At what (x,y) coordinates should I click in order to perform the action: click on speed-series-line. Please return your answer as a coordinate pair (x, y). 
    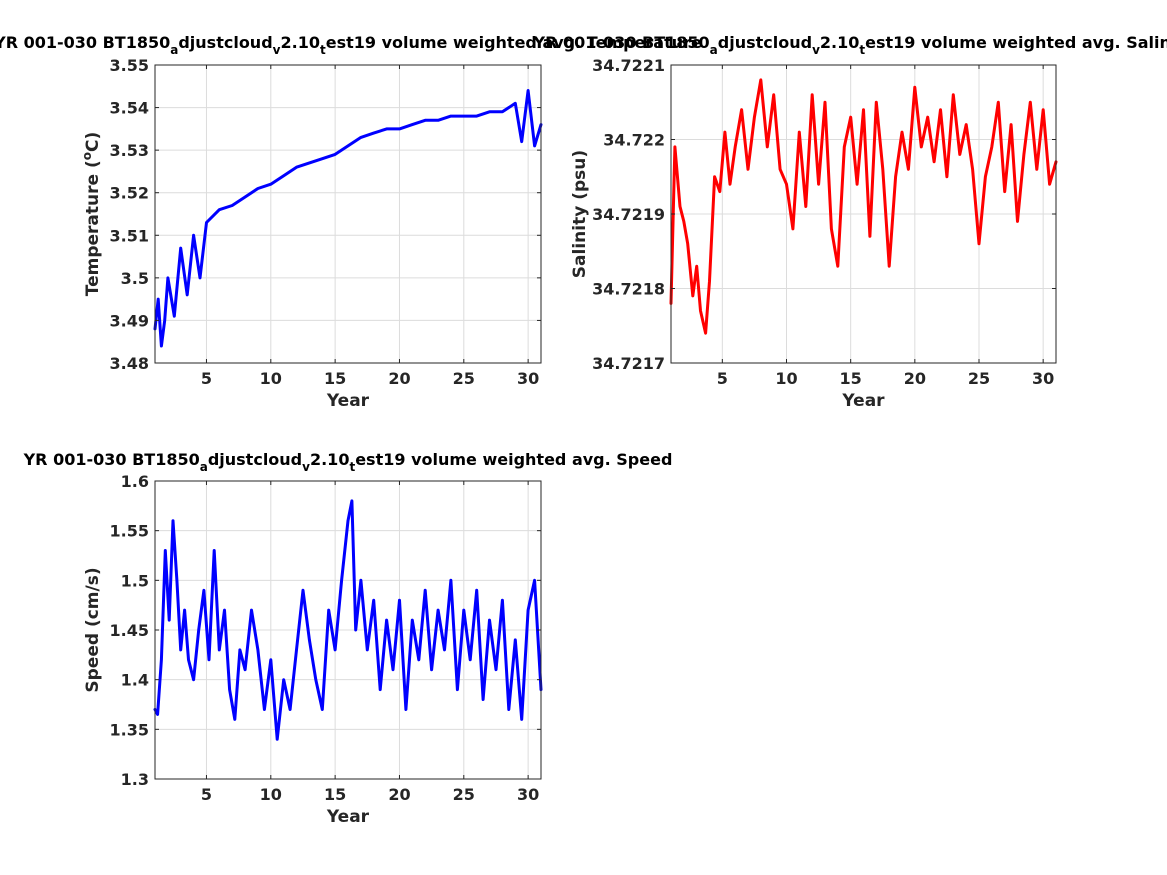
    Looking at the image, I should click on (348, 620).